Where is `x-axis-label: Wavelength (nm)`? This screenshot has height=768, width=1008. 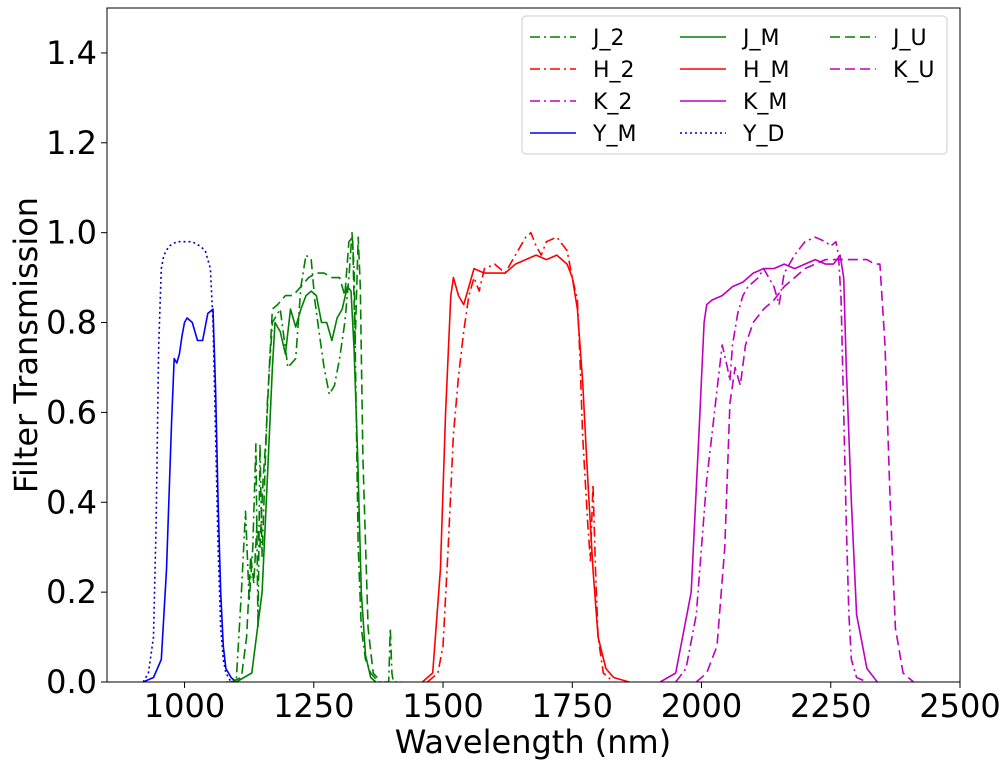
x-axis-label: Wavelength (nm) is located at coordinates (533, 742).